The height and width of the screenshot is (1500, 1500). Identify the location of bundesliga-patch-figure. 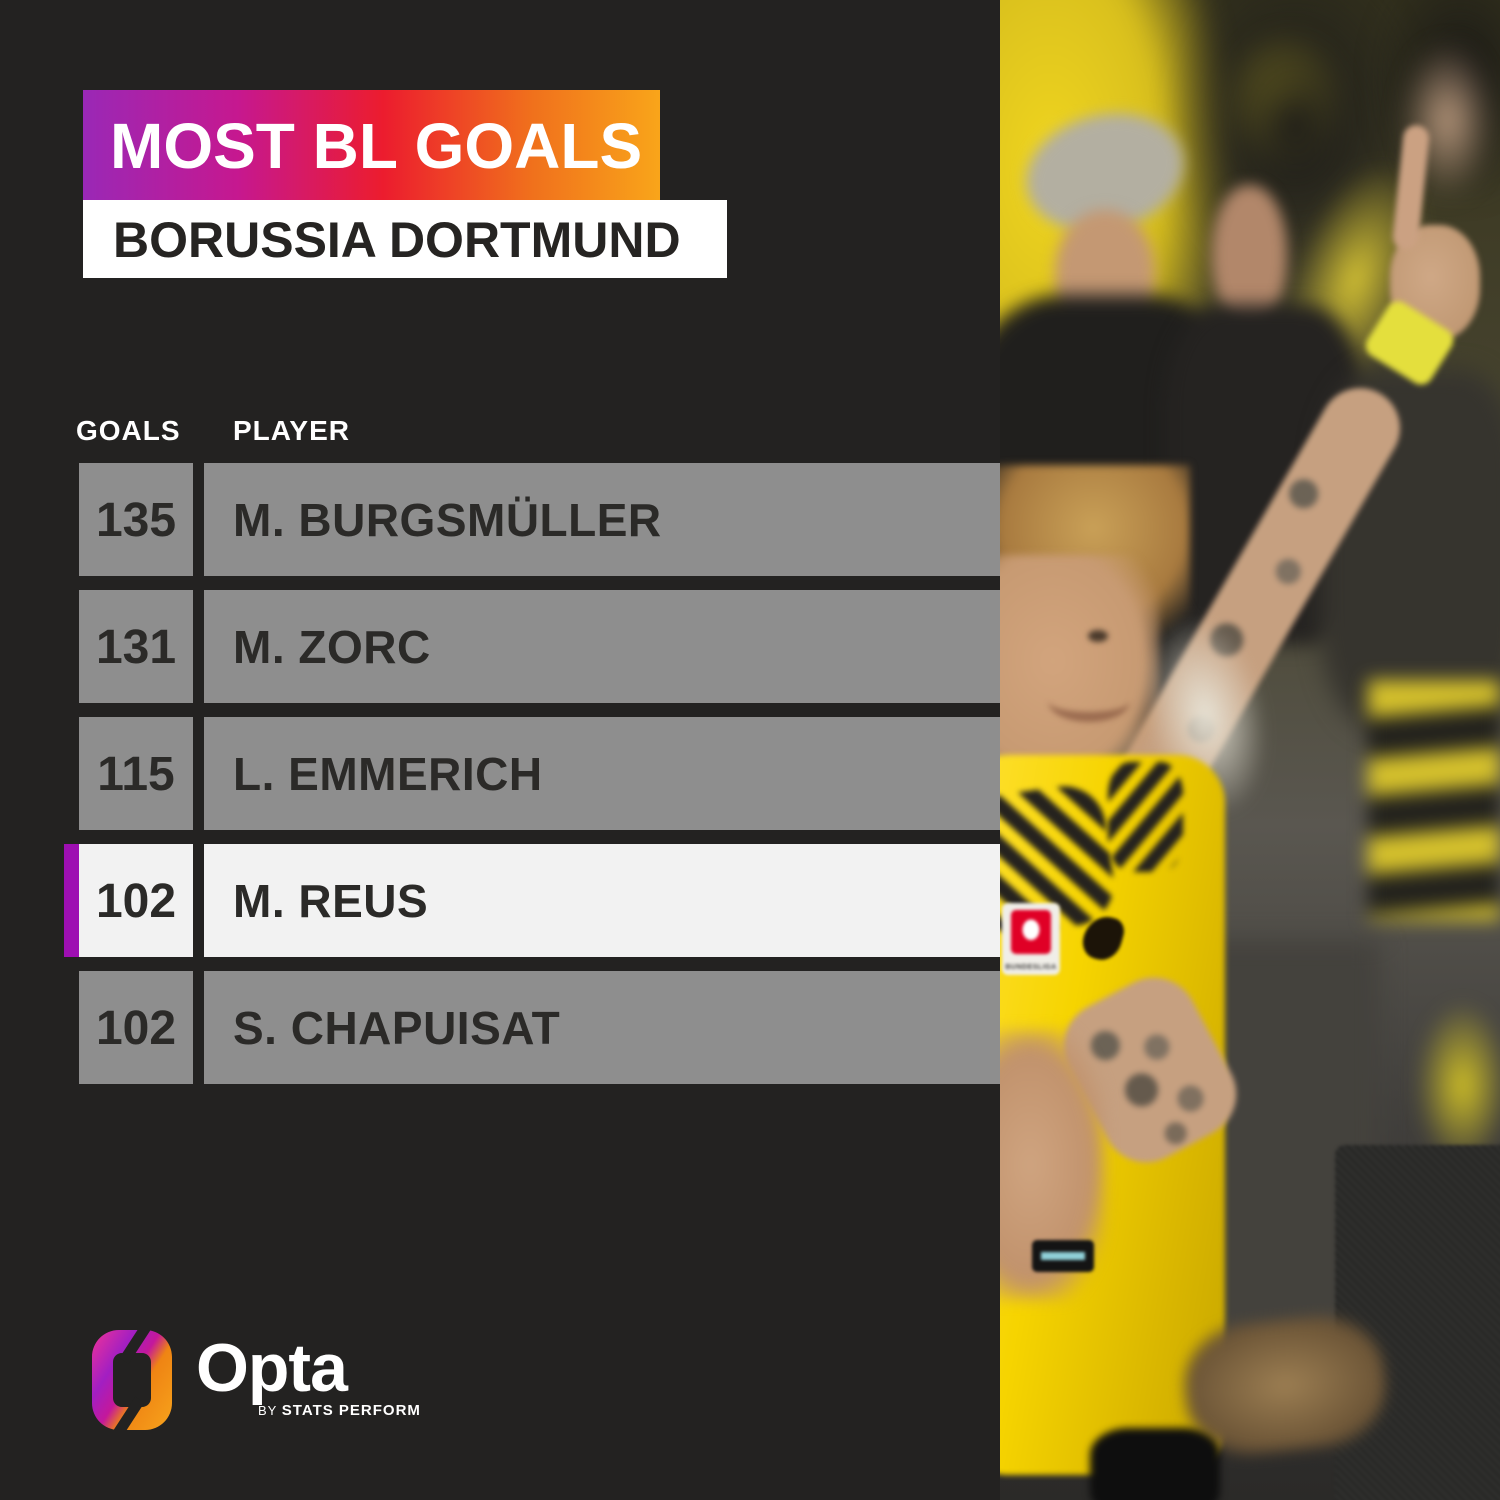
(1031, 932).